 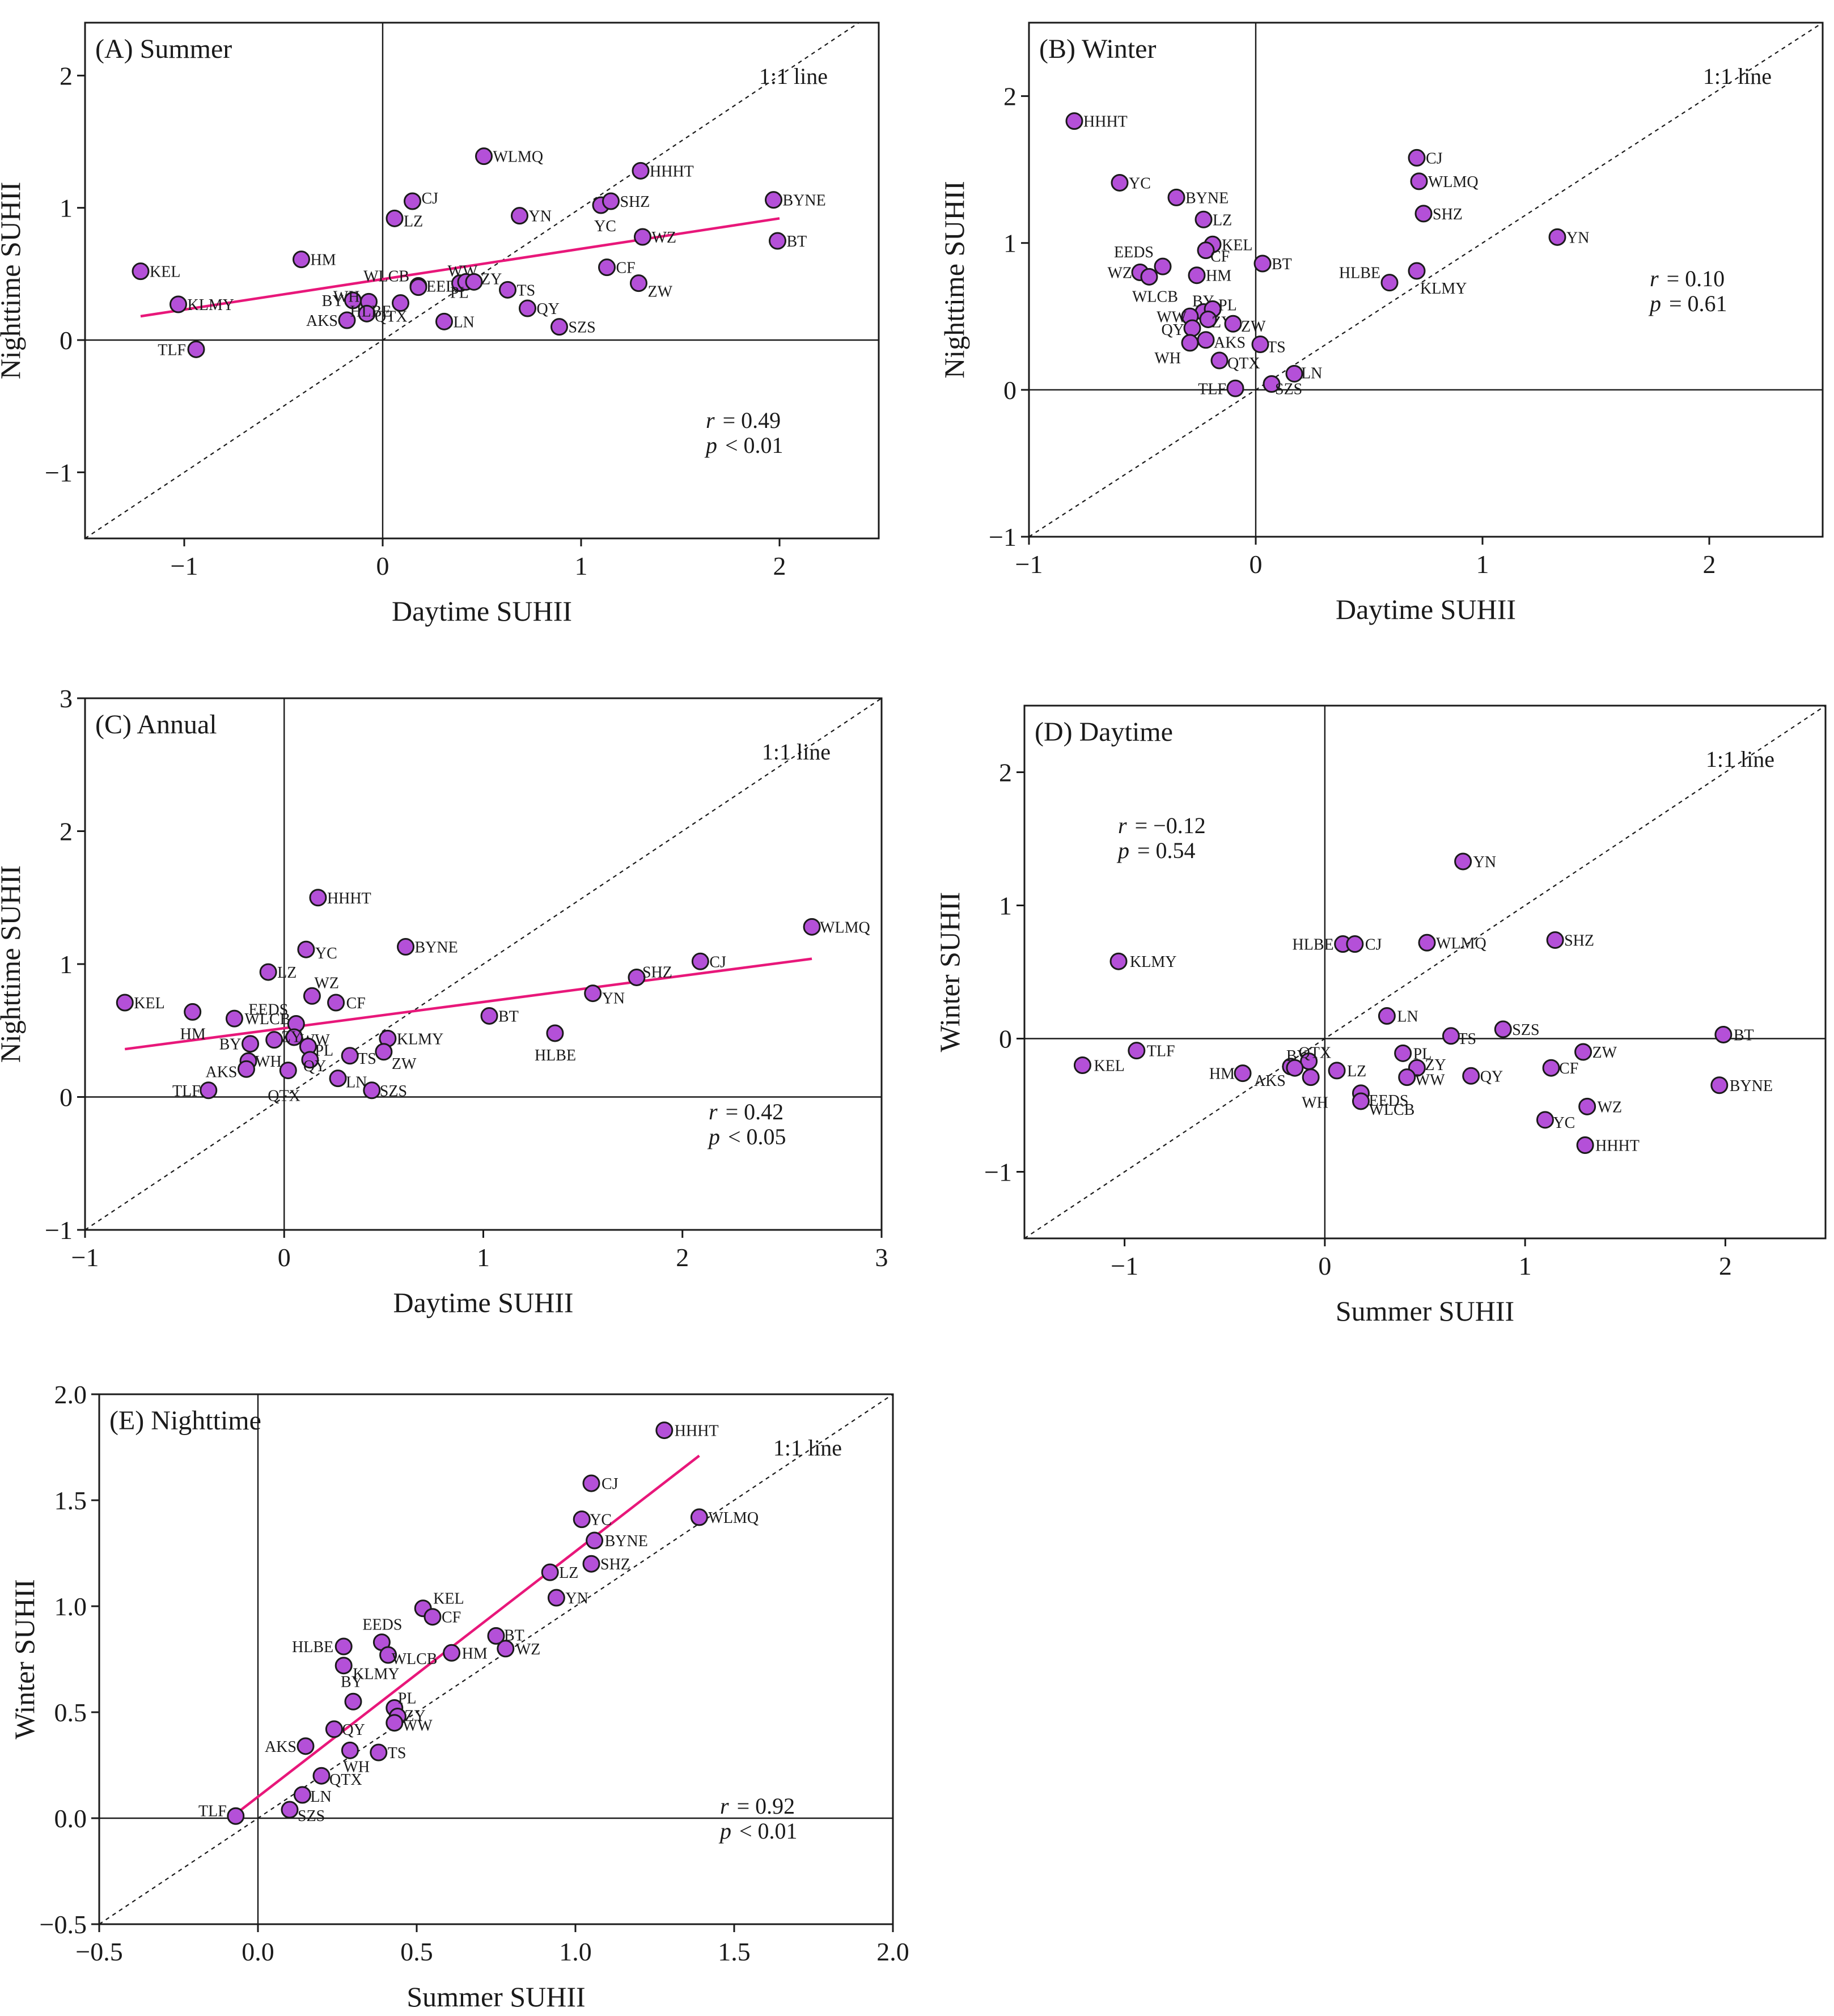 What do you see at coordinates (518, 157) in the screenshot?
I see `point-label: WLMQ` at bounding box center [518, 157].